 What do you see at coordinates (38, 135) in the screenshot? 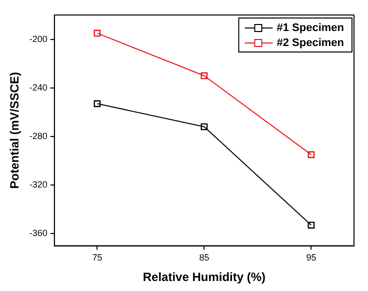
I see `y-tick-label: -280` at bounding box center [38, 135].